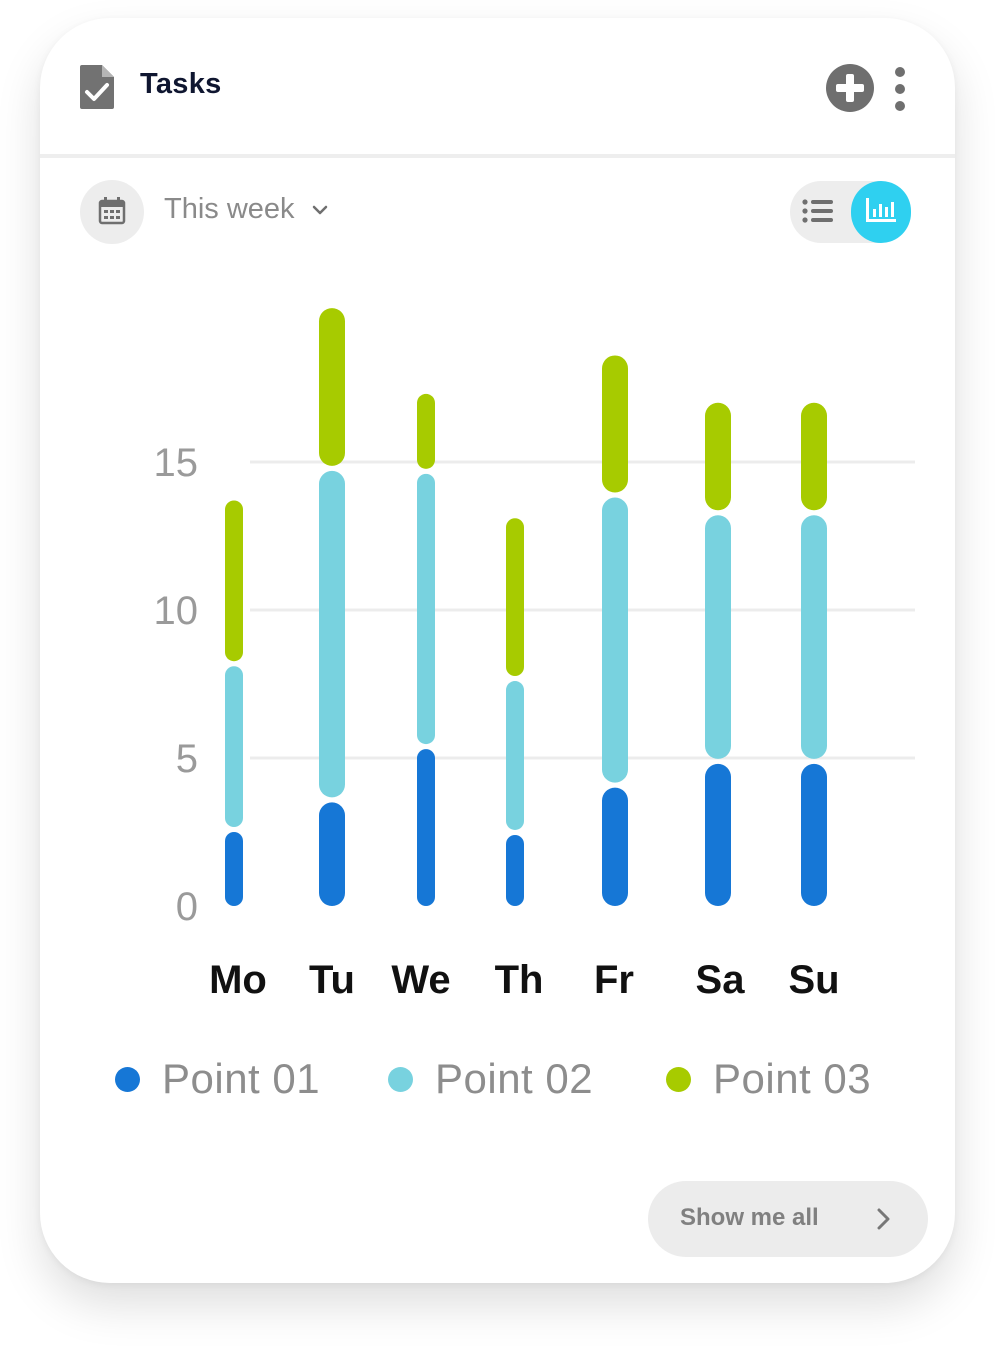  I want to click on calendar-icon, so click(112, 211).